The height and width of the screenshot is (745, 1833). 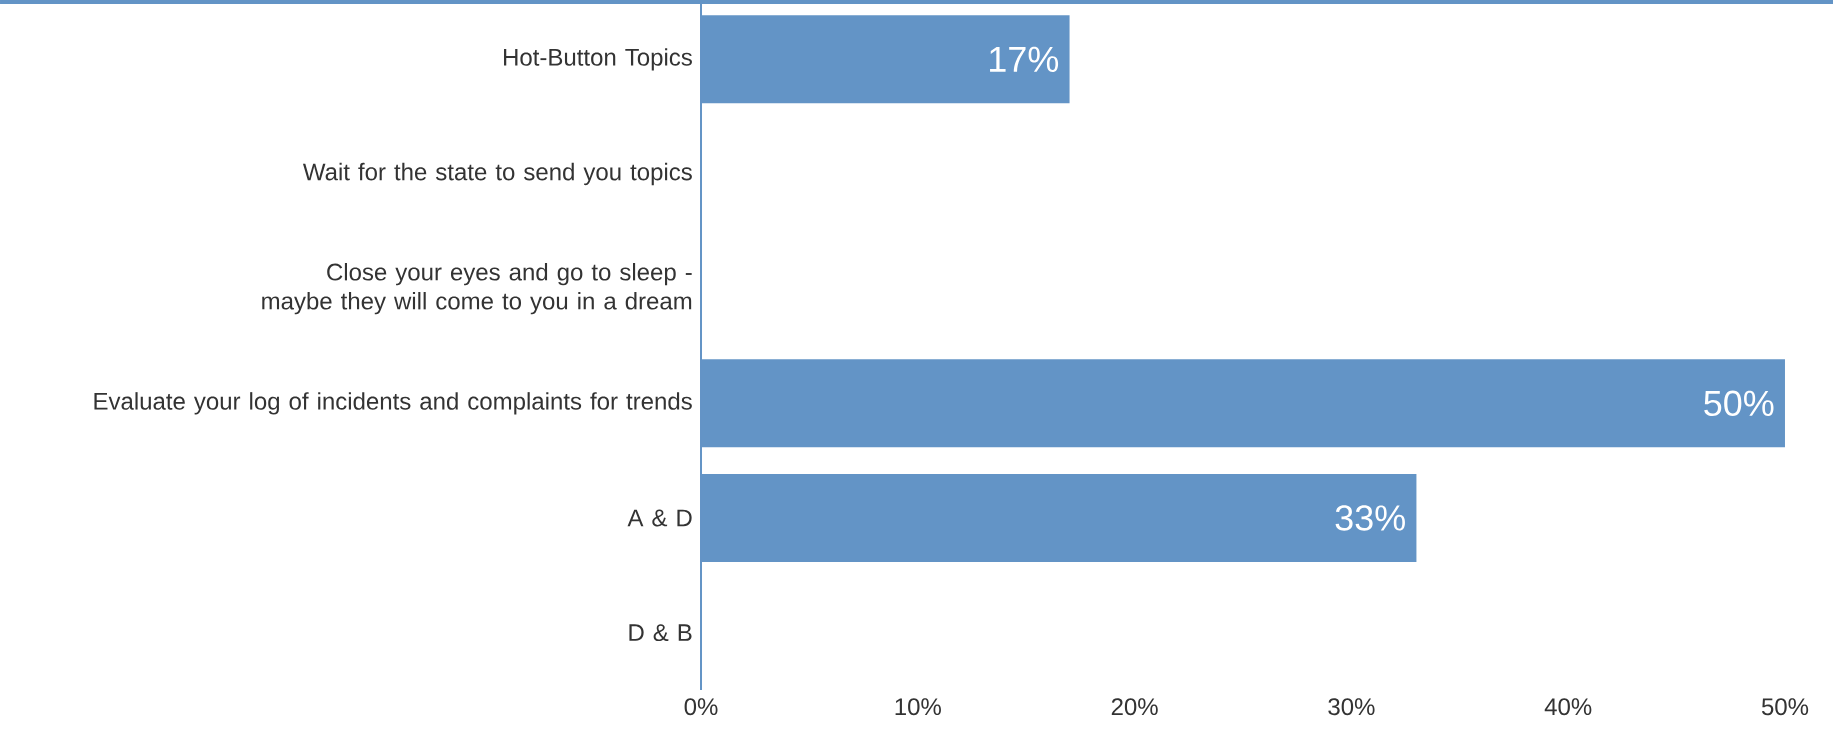 I want to click on y-tick-label: Evaluate your log of incidents and complaints for trends, so click(x=393, y=403).